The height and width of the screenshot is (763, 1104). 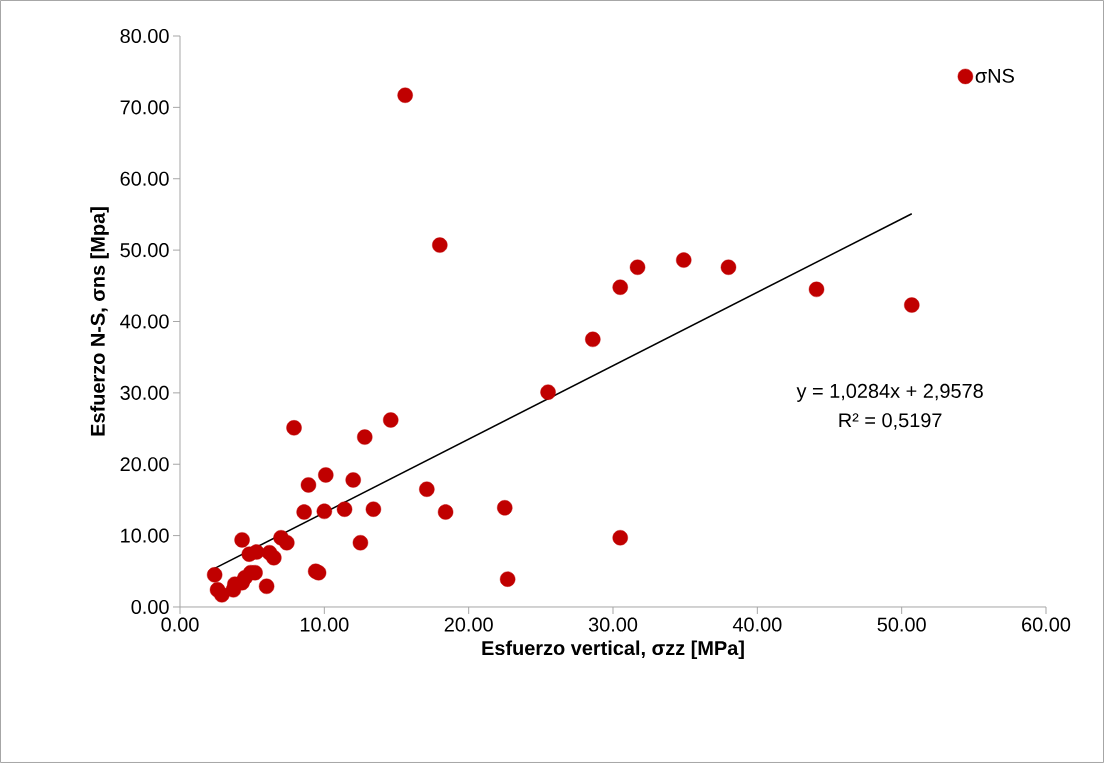 I want to click on x-tick-label: 20.00, so click(x=468, y=624).